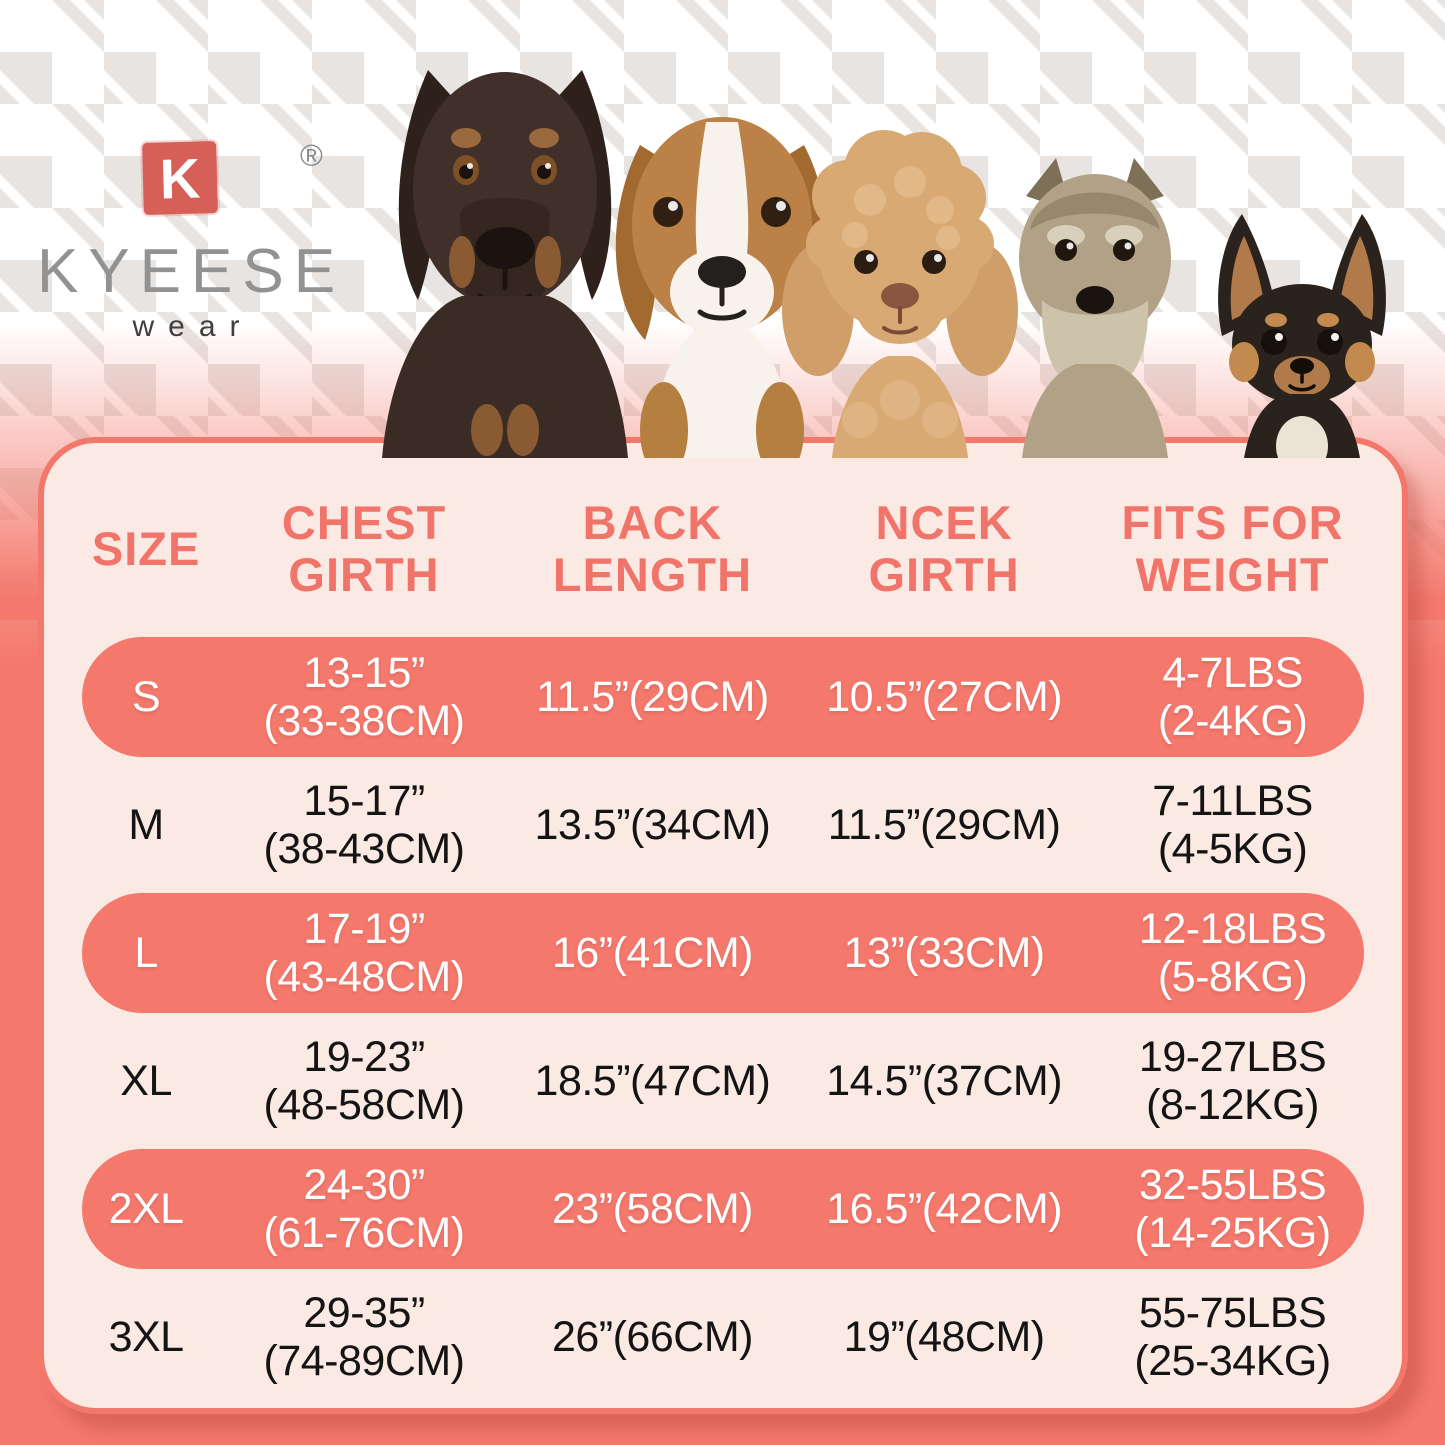  Describe the element at coordinates (1232, 1361) in the screenshot. I see `weight-kg: (25-34KG)` at that location.